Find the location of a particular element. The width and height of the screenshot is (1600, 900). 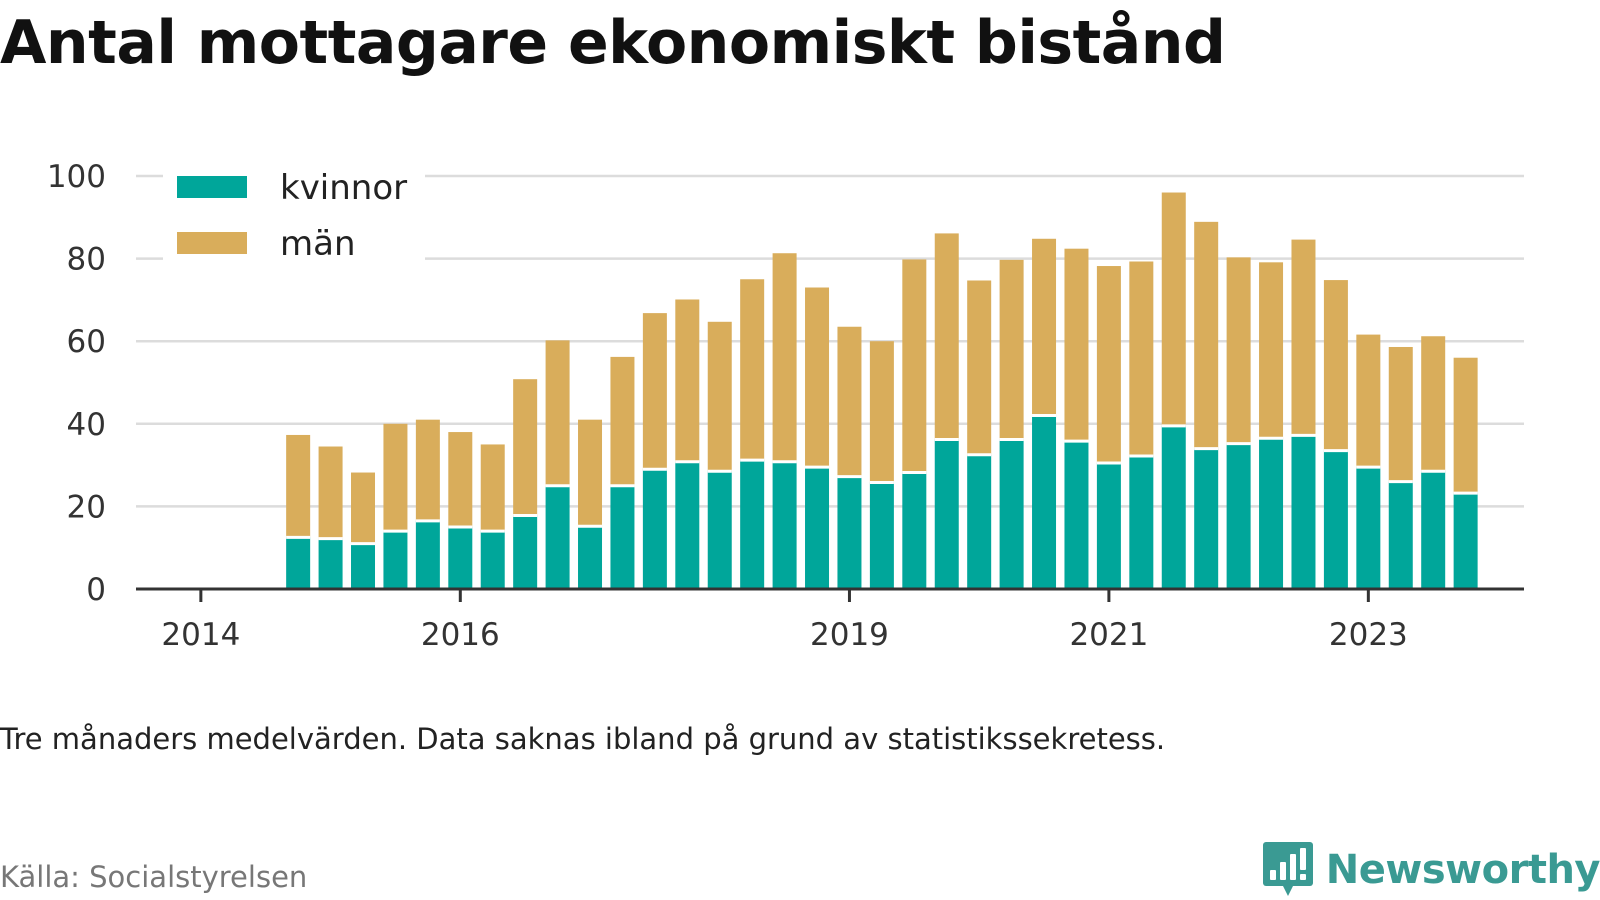

brand-logo: Newsworthy is located at coordinates (1430, 870).